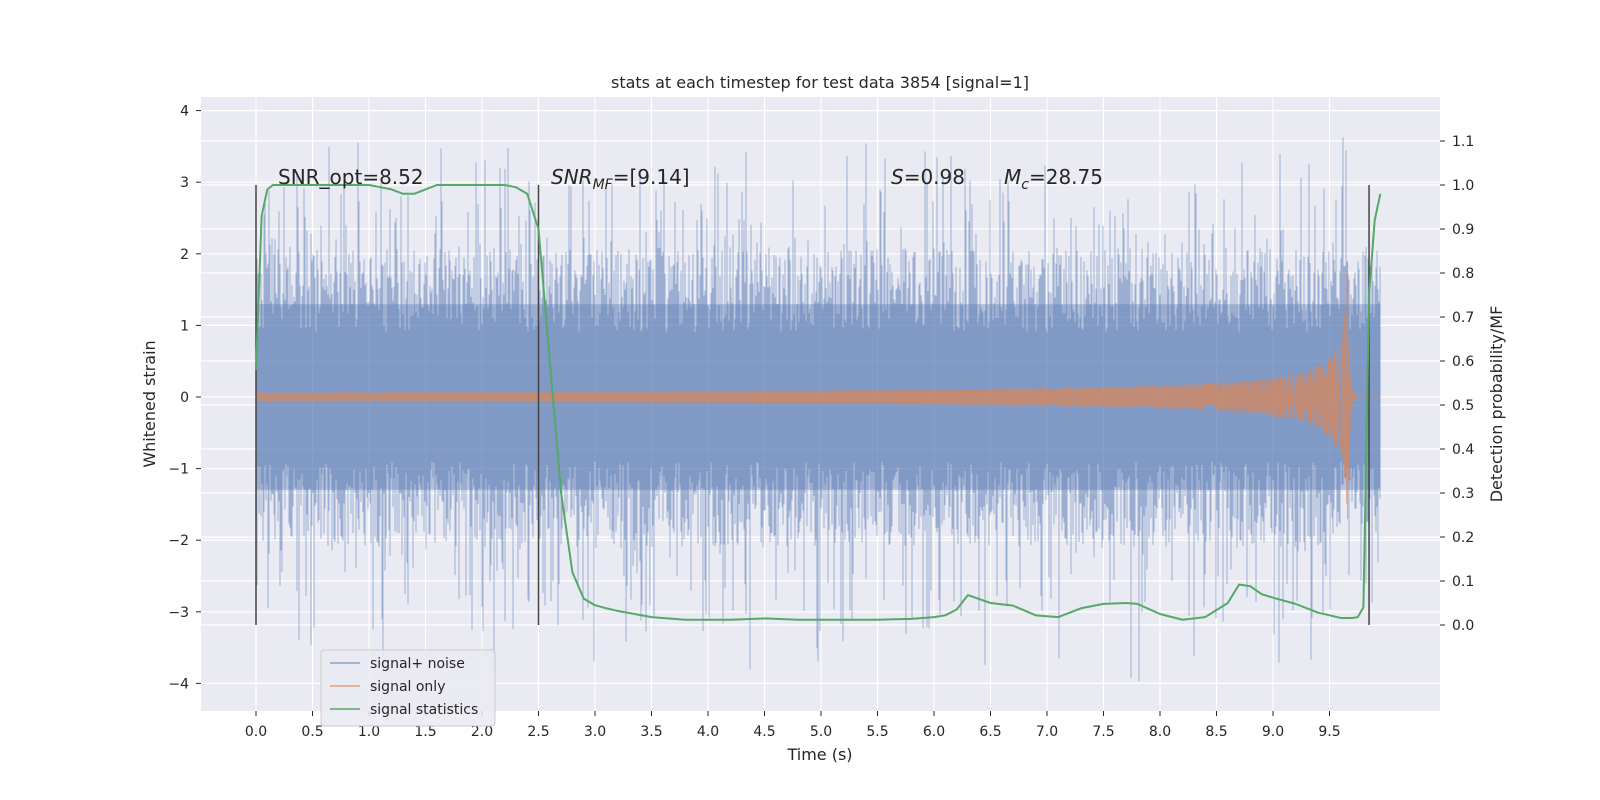  Describe the element at coordinates (178, 541) in the screenshot. I see `y-tick-label: −2` at that location.